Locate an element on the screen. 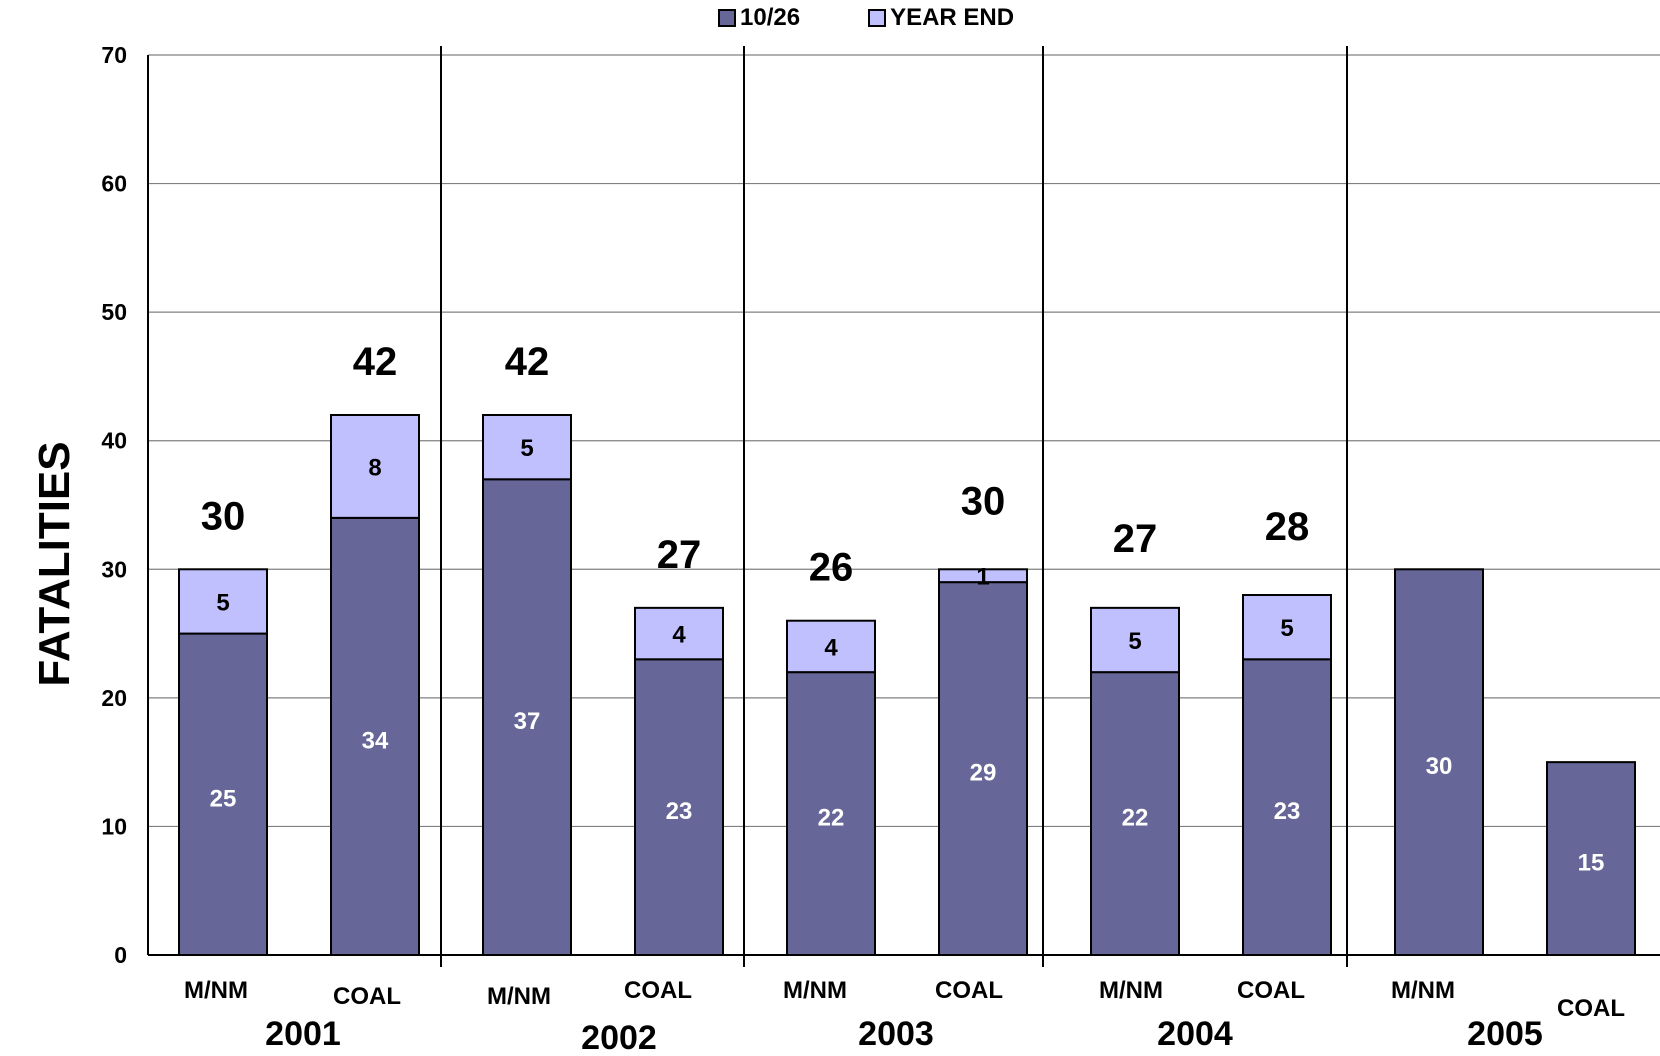 Image resolution: width=1660 pixels, height=1056 pixels. bar-label-year-end-4: 4 is located at coordinates (831, 647).